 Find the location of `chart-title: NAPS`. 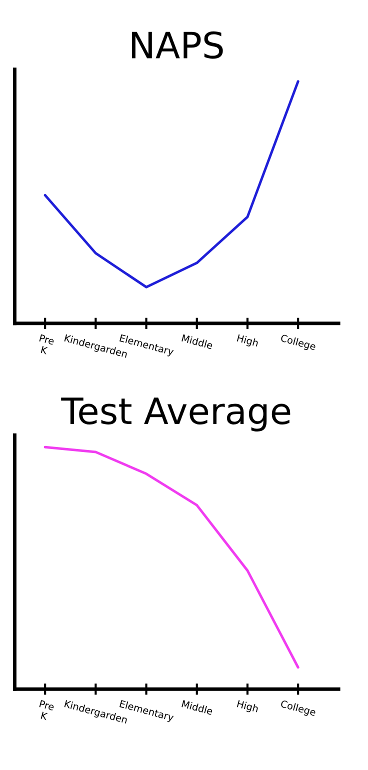

chart-title: NAPS is located at coordinates (177, 45).